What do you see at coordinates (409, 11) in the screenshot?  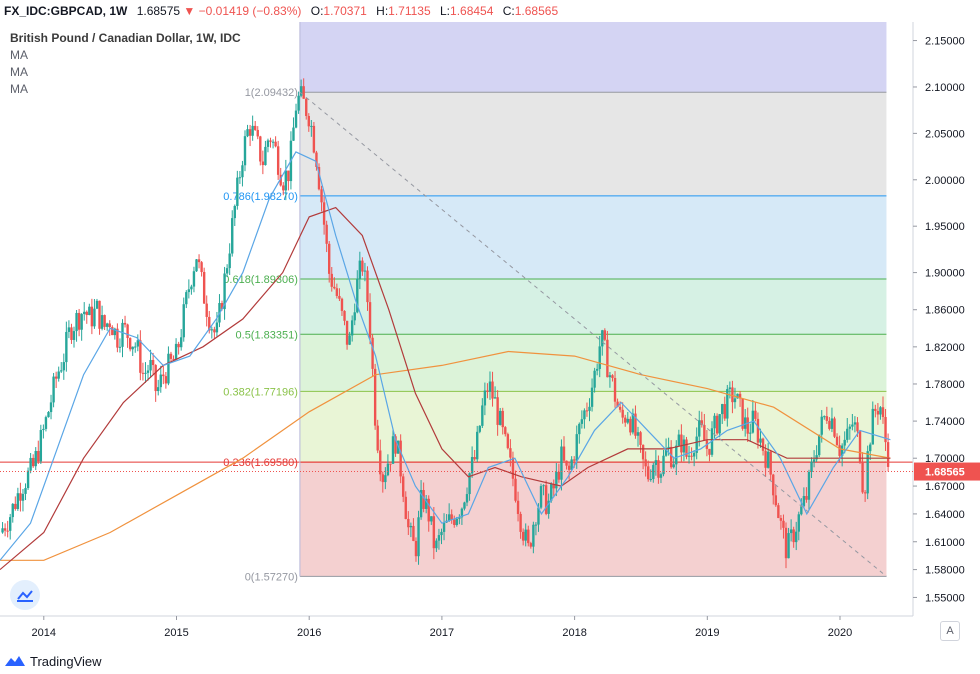 I see `high-value: 1.71135` at bounding box center [409, 11].